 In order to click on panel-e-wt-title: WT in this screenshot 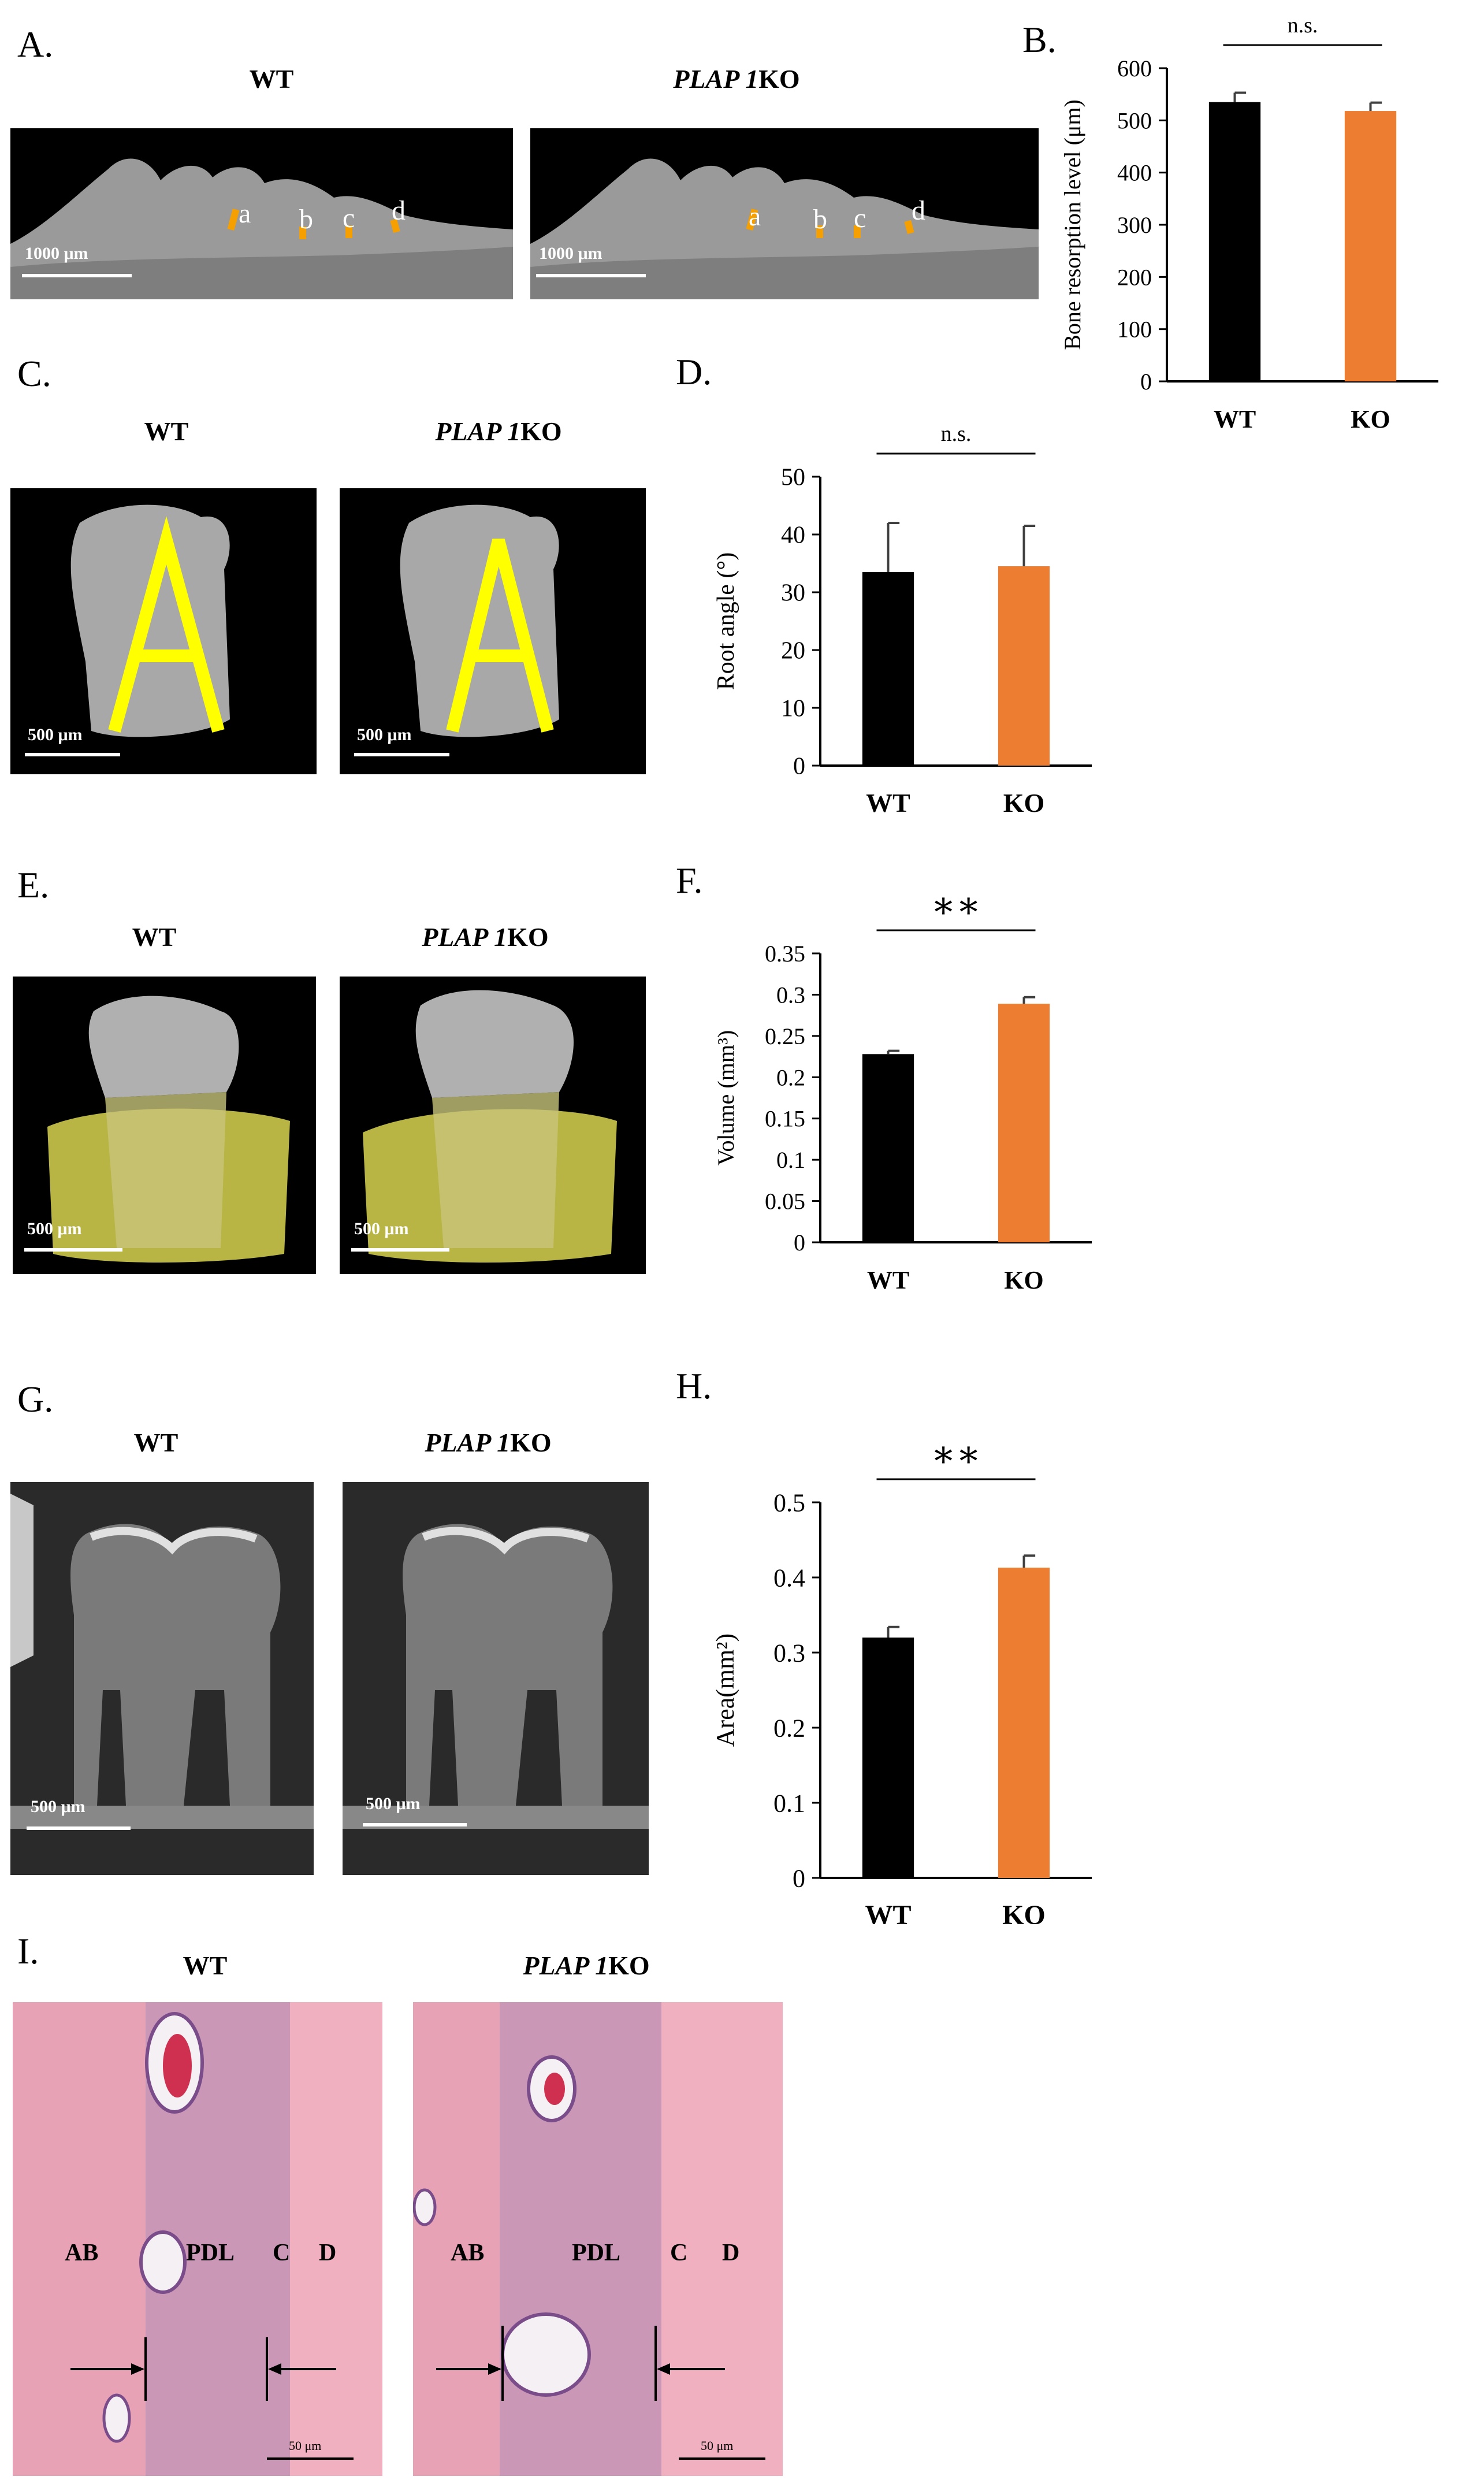, I will do `click(154, 937)`.